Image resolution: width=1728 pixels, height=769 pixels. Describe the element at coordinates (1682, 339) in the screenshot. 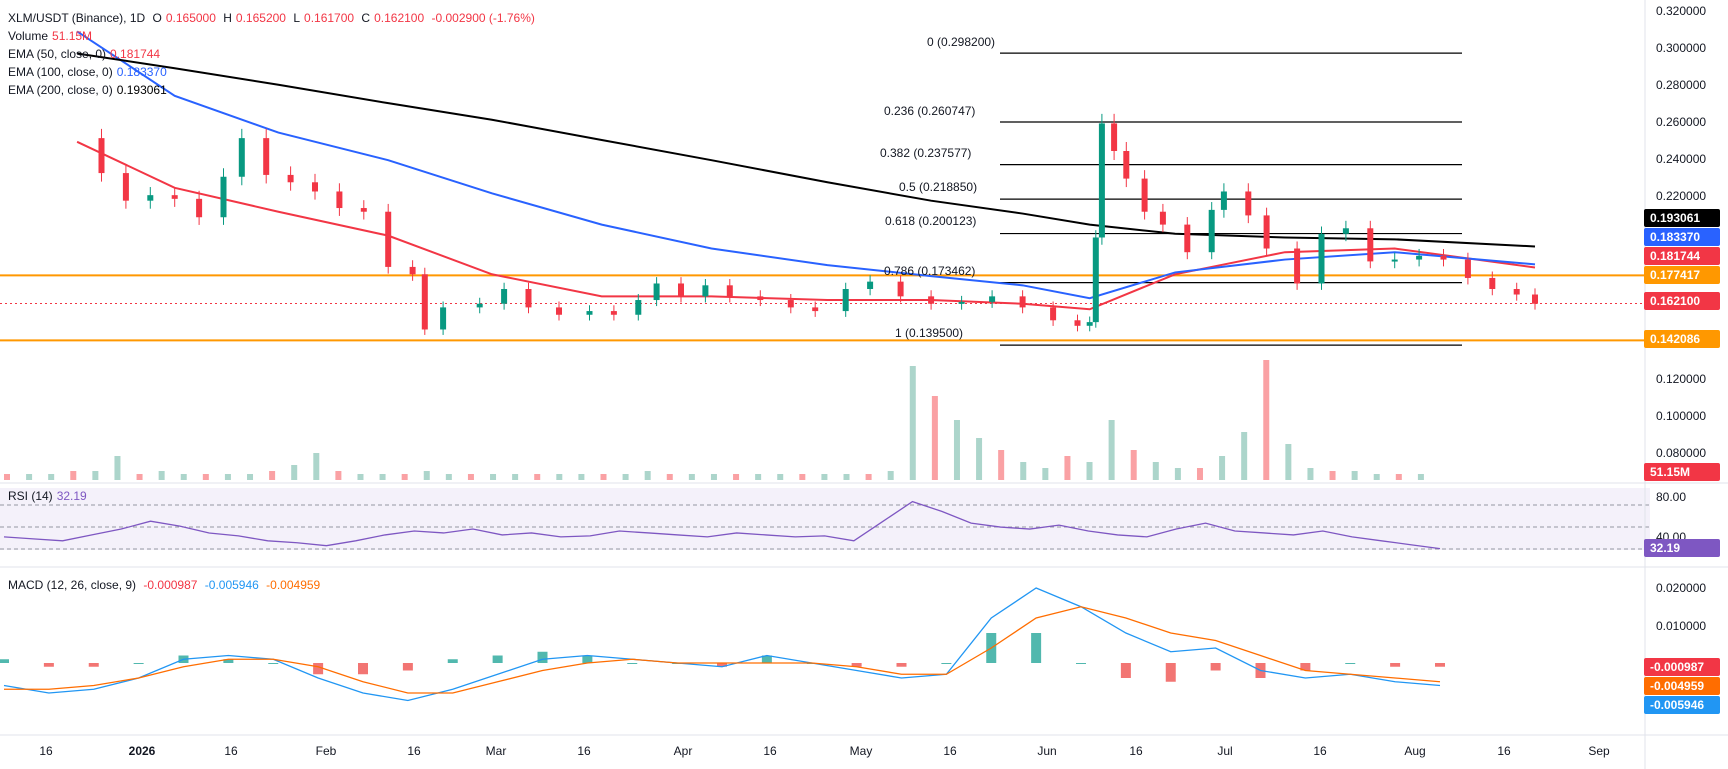

I see `support-price-tag: 0.142086` at that location.